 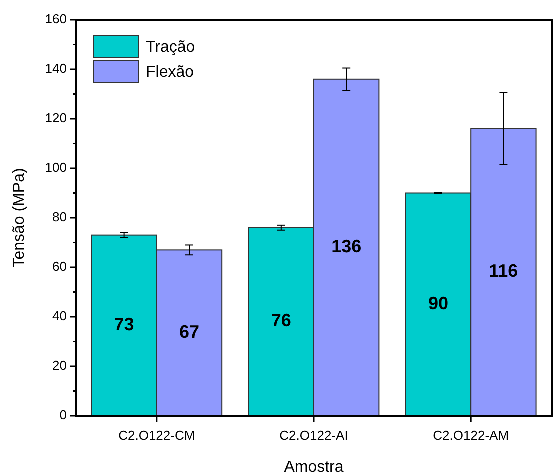 I want to click on y-tick-label: 0, so click(x=63, y=414).